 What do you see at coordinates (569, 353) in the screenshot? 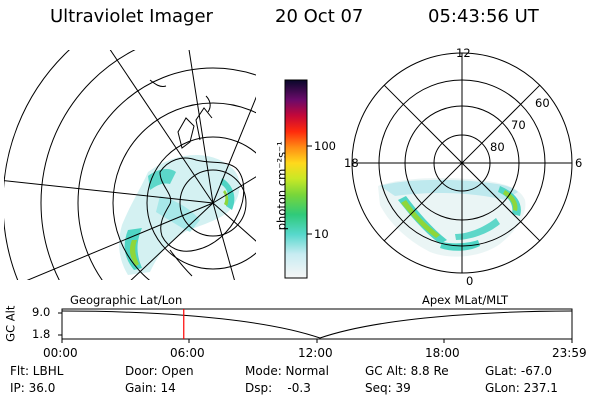
I see `x-tick-2359: 23:59` at bounding box center [569, 353].